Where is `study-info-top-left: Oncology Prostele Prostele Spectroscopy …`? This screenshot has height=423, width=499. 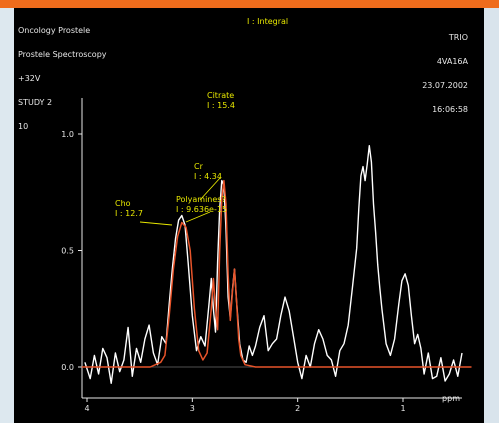
study-info-top-left: Oncology Prostele Prostele Spectroscopy … is located at coordinates (62, 75).